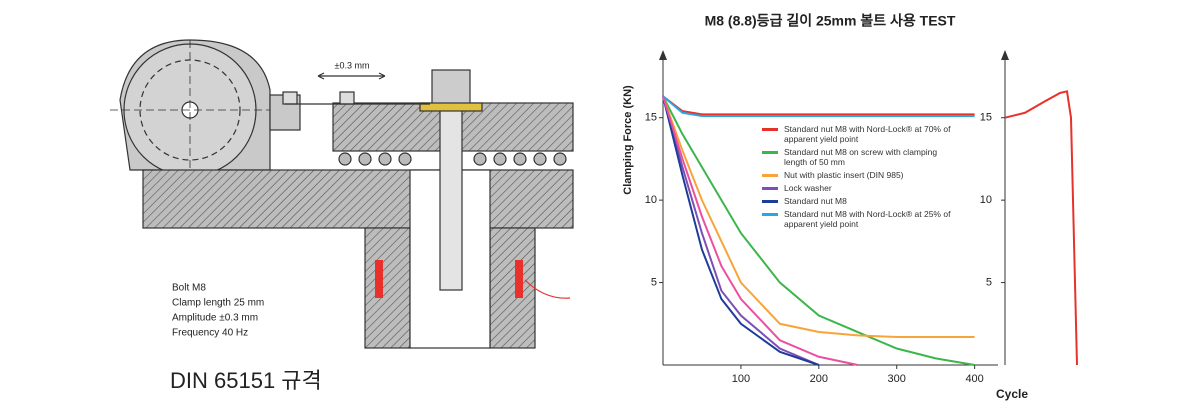  I want to click on chart-title: M8 (8.8)등급 길이 25mm 볼트 사용 TEST, so click(830, 21).